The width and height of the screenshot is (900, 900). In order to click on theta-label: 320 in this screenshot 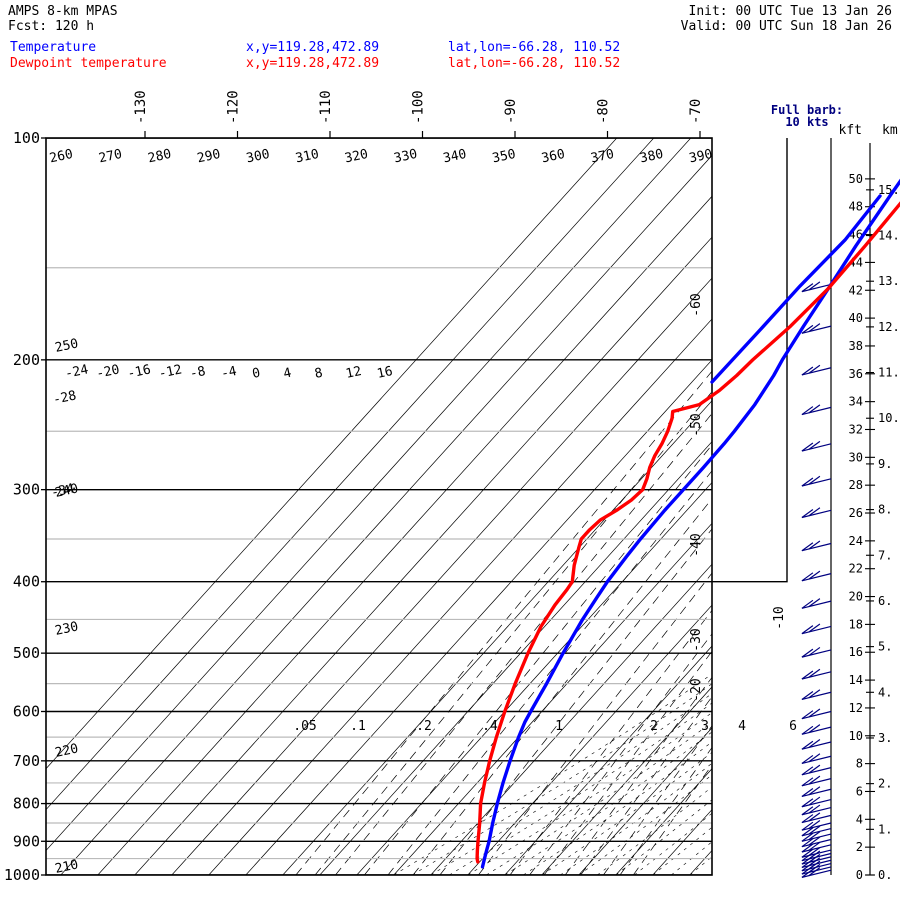, I will do `click(356, 157)`.